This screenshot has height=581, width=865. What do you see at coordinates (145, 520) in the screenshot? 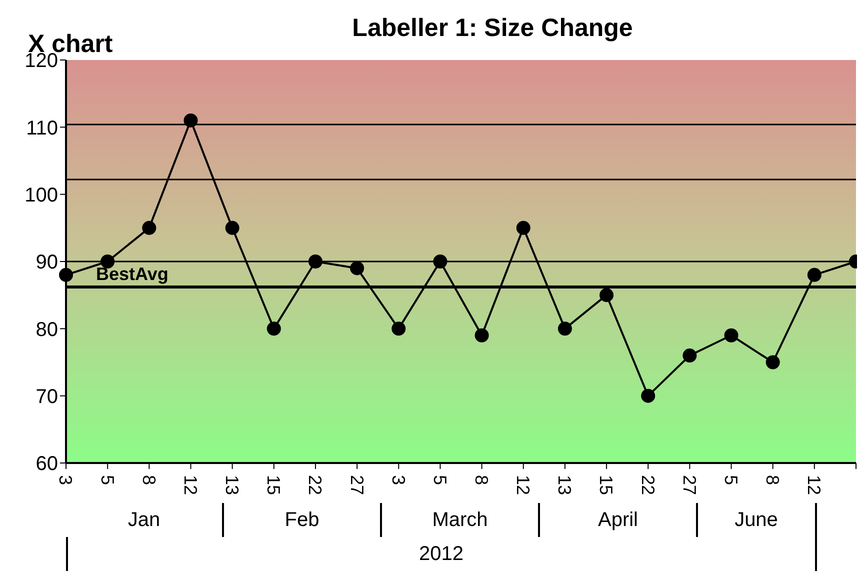
I see `text: Jan` at bounding box center [145, 520].